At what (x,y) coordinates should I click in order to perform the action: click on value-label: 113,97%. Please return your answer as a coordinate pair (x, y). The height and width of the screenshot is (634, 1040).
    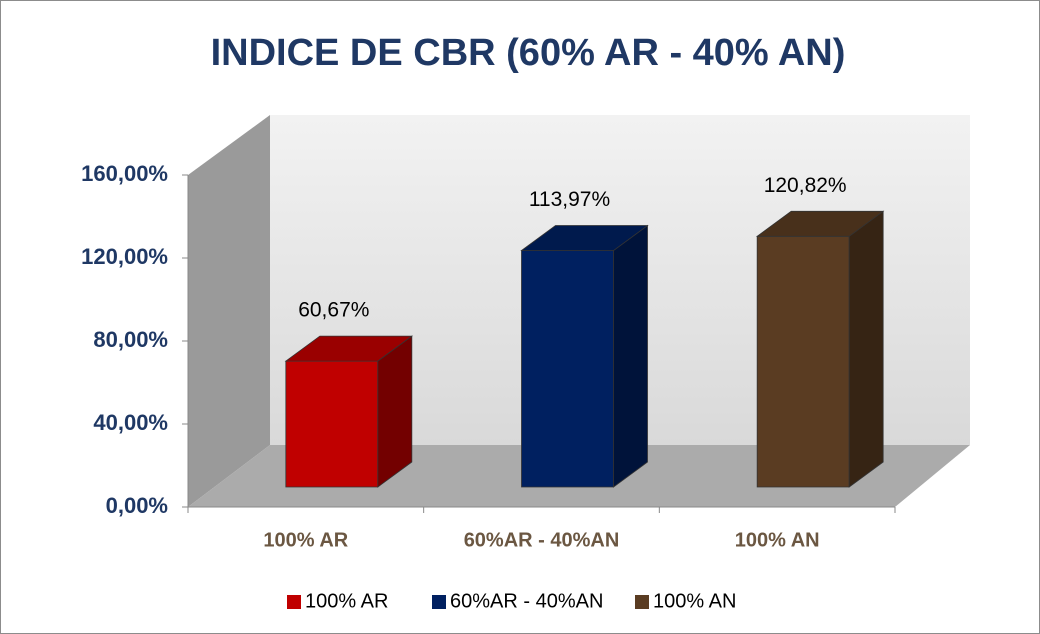
    Looking at the image, I should click on (569, 199).